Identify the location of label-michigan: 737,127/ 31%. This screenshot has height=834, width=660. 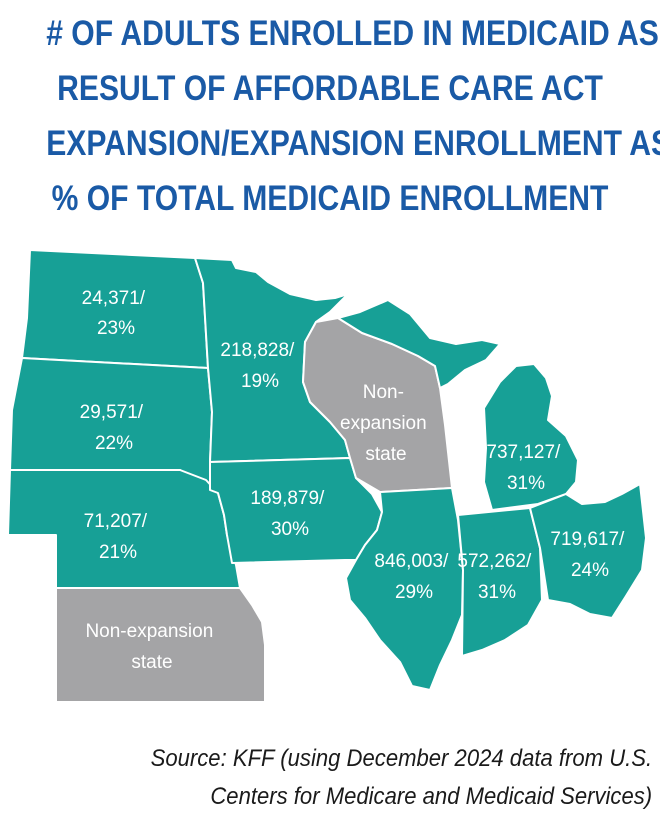
(525, 468).